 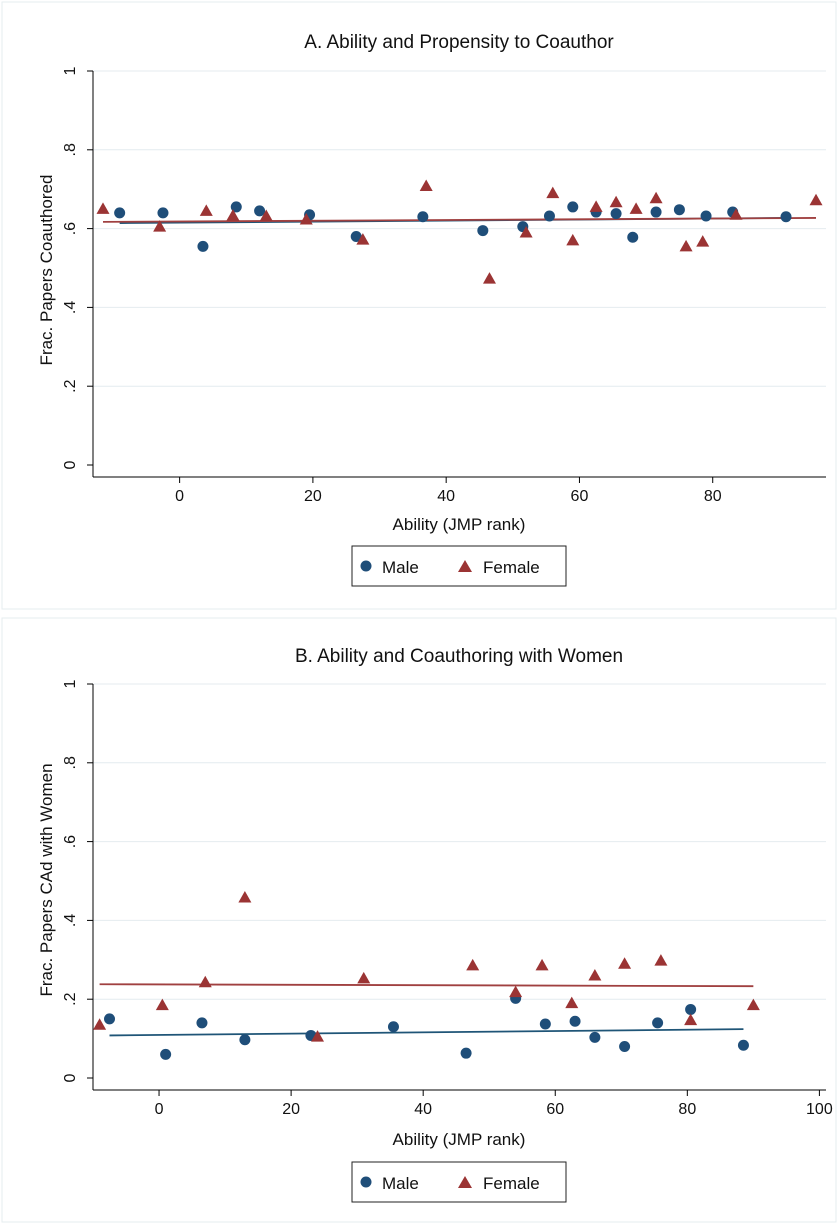 What do you see at coordinates (70, 228) in the screenshot?
I see `panel-a-y-tick-label: .6` at bounding box center [70, 228].